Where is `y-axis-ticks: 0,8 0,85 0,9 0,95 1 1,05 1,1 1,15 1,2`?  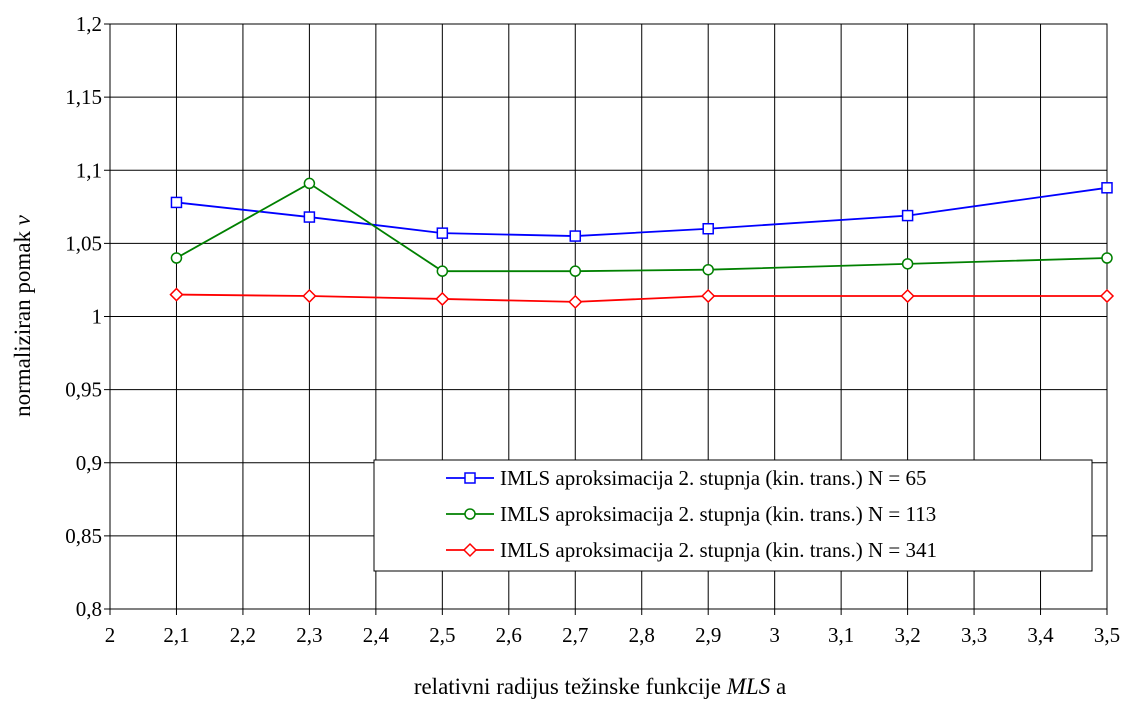
y-axis-ticks: 0,8 0,85 0,9 0,95 1 1,05 1,1 1,15 1,2 is located at coordinates (87, 316).